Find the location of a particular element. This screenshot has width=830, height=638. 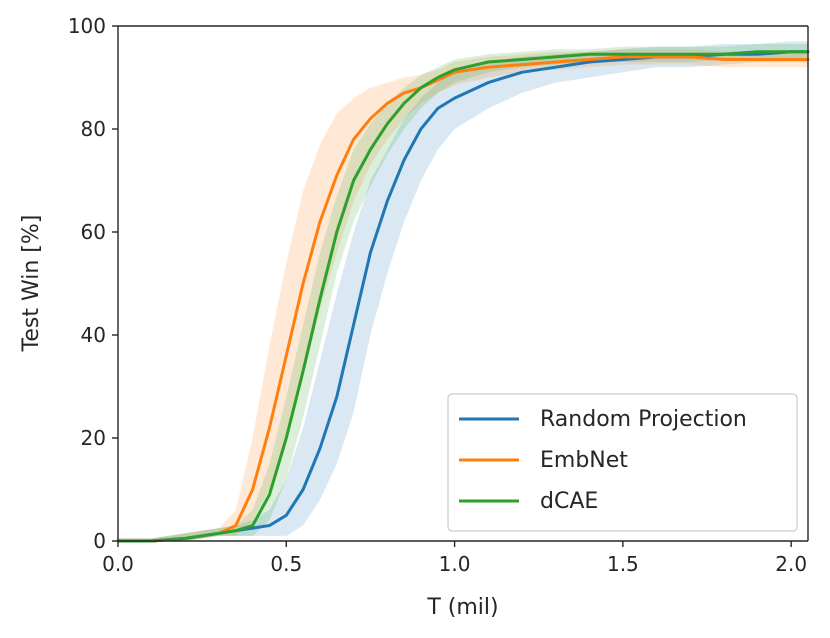

y-tick-label: 100 is located at coordinates (87, 26).